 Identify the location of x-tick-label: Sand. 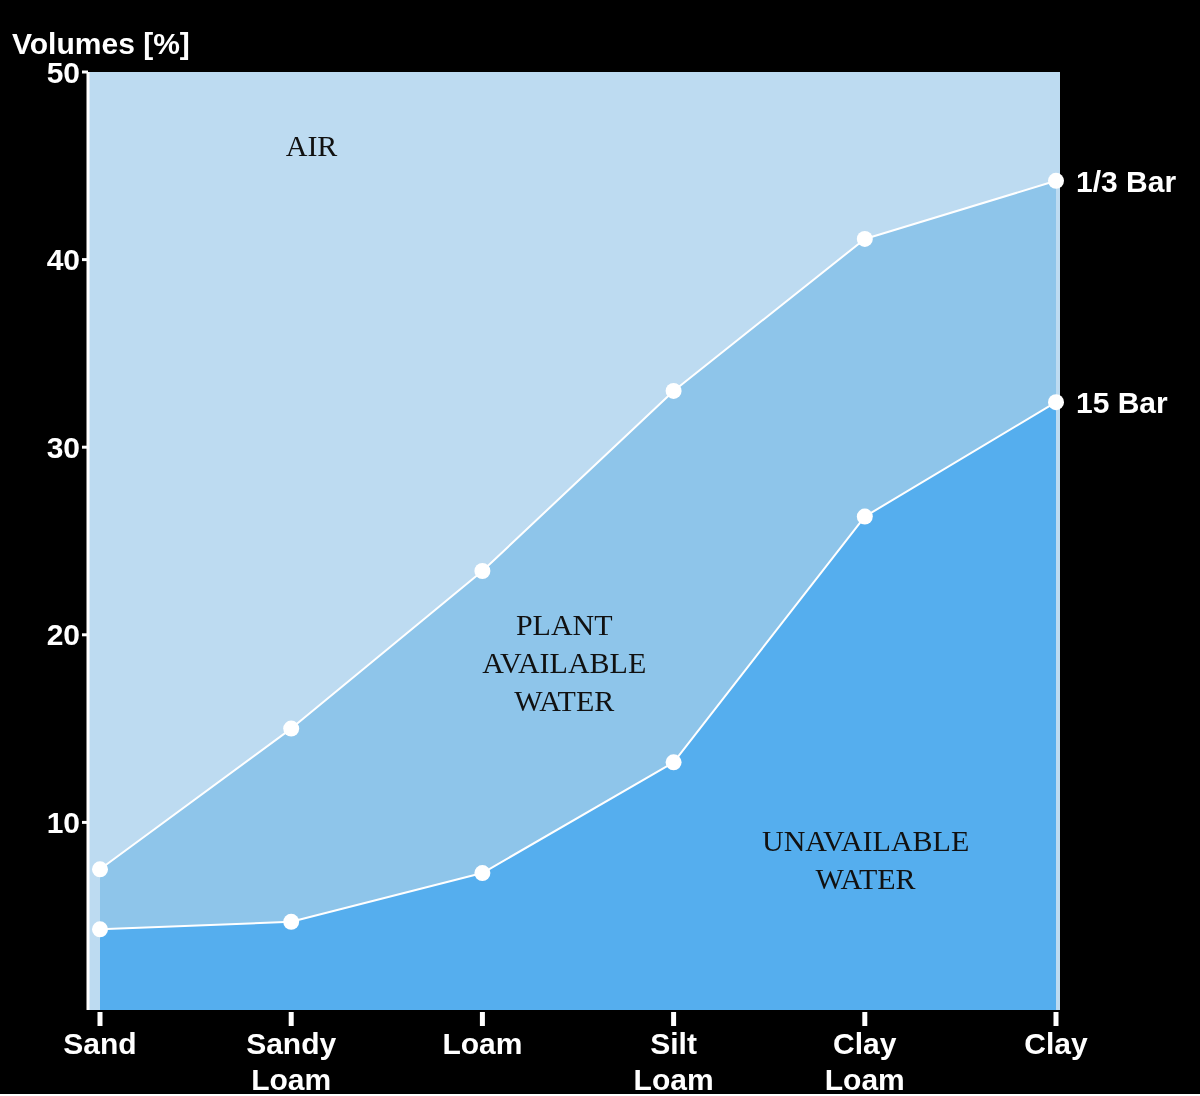
(100, 1043).